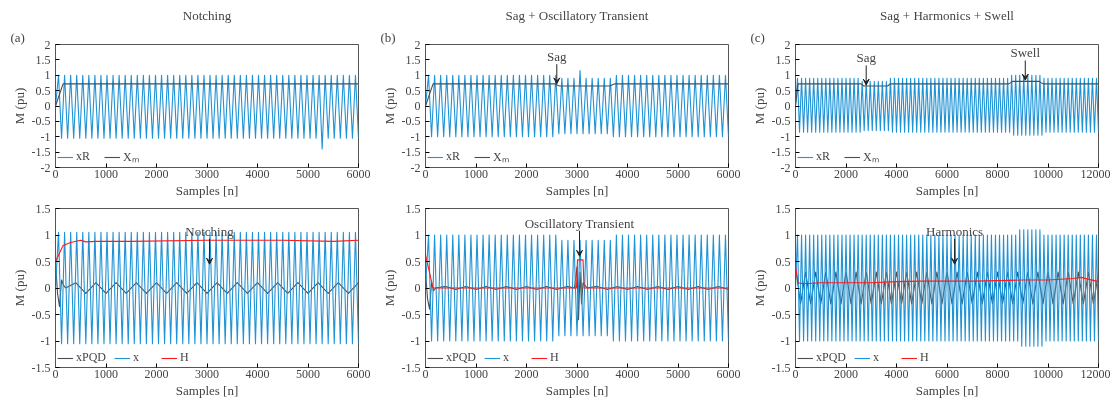  What do you see at coordinates (577, 15) in the screenshot?
I see `chart-title: Sag + Oscillatory Transient` at bounding box center [577, 15].